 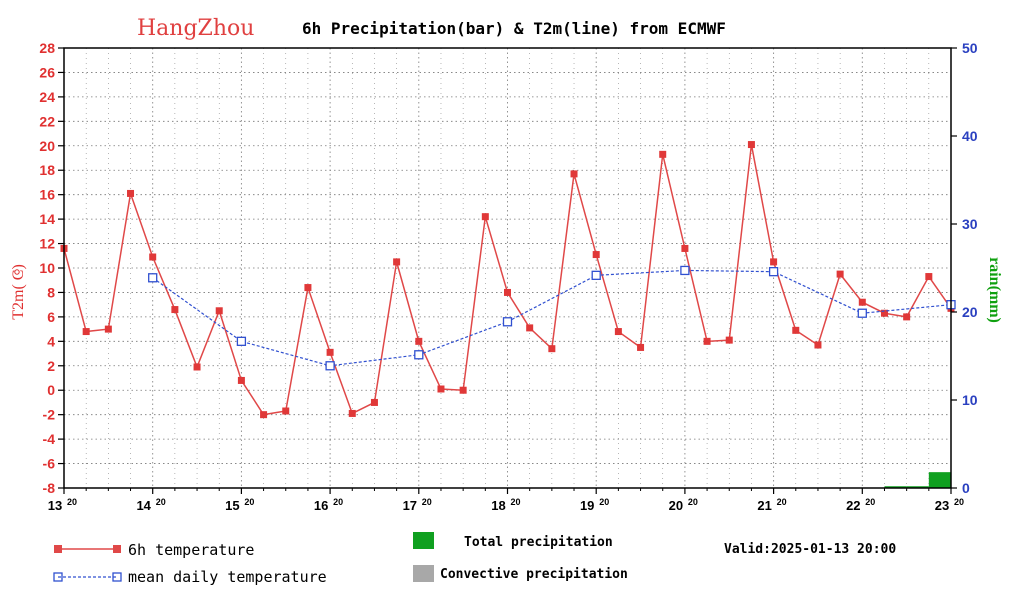 I want to click on x-tick-label: 16, so click(x=321, y=505).